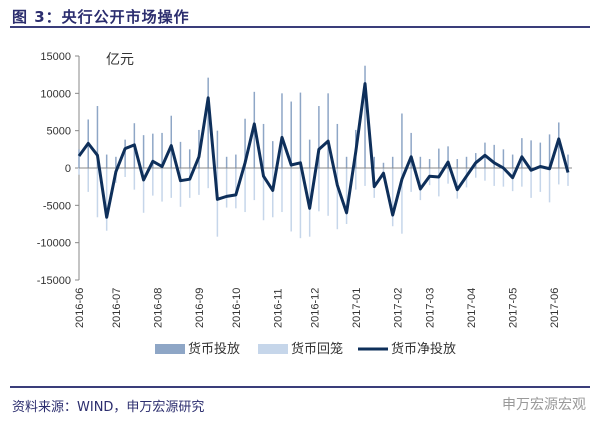 Image resolution: width=600 pixels, height=430 pixels. I want to click on x-tick-label: 2017-04, so click(472, 308).